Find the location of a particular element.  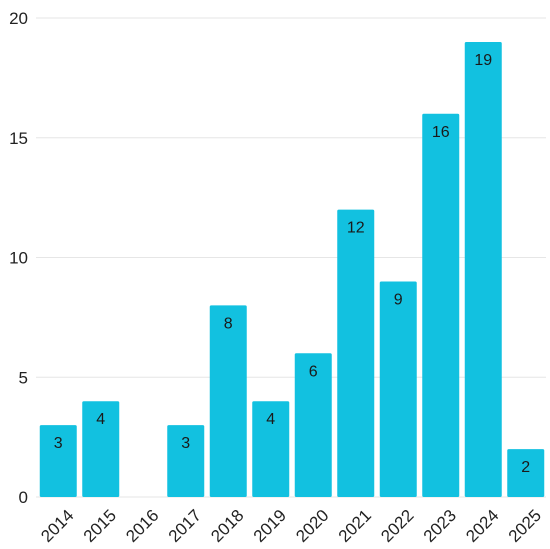

x-tick-label-2019: 2019 is located at coordinates (270, 526).